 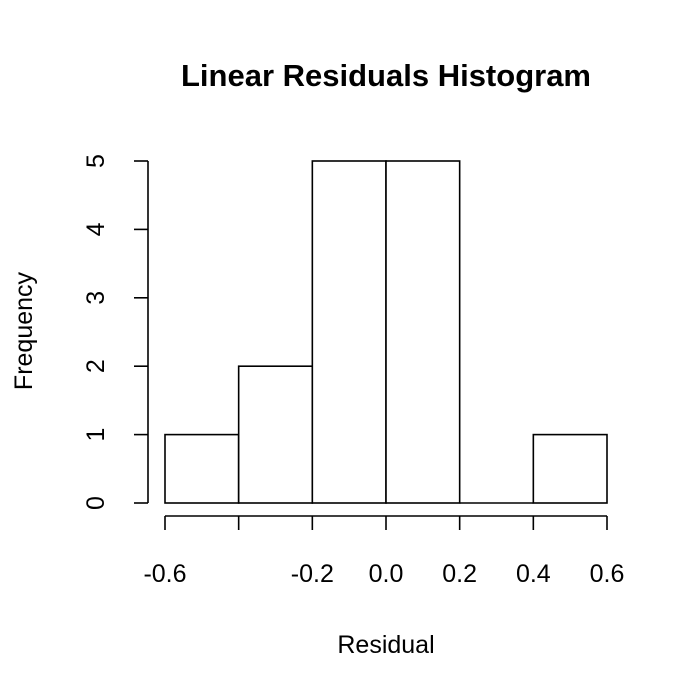 I want to click on x-tick-label: -0.2, so click(x=312, y=574).